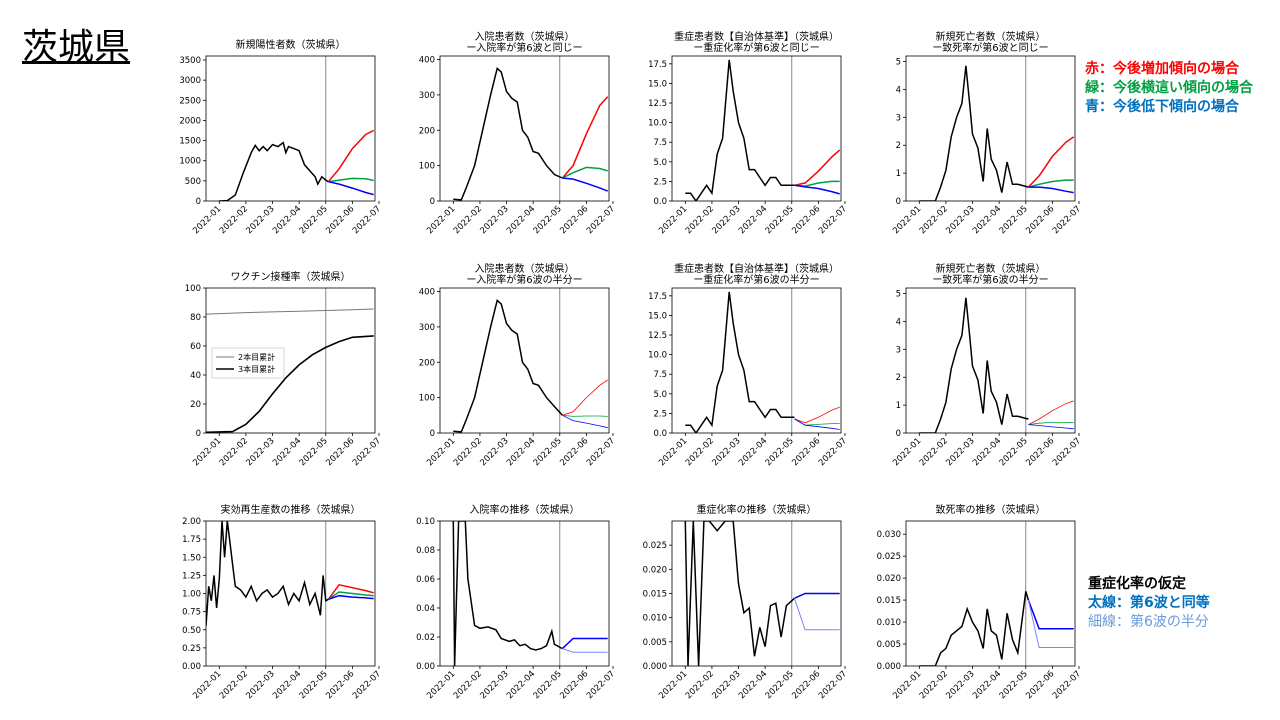 The width and height of the screenshot is (1280, 720). What do you see at coordinates (1169, 88) in the screenshot?
I see `legend-green: 緑：今後横這い傾向の場合` at bounding box center [1169, 88].